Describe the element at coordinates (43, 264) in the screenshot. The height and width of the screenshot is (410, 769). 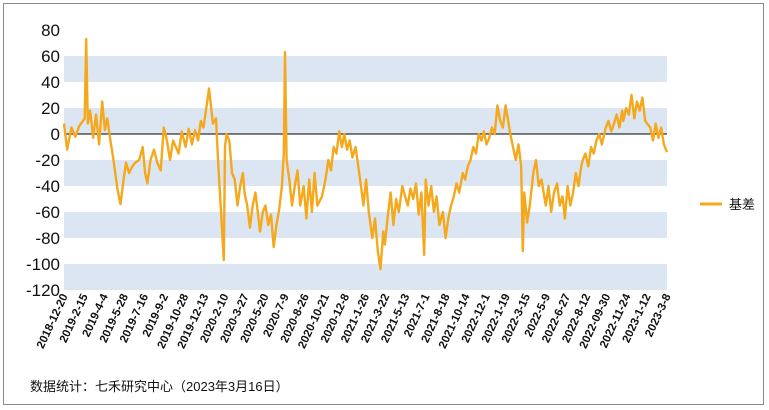
I see `y-tick-label: -100` at that location.